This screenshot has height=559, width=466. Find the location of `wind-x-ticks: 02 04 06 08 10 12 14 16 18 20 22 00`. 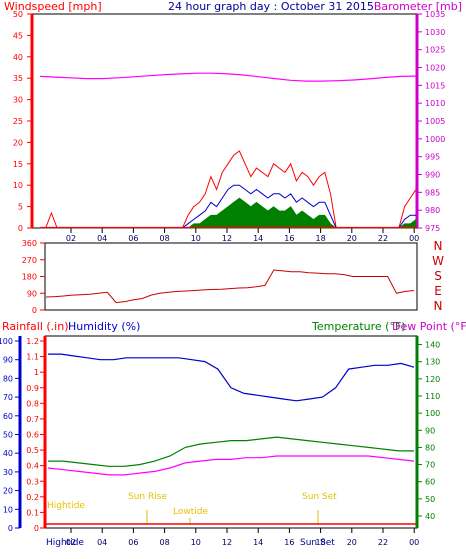

wind-x-ticks: 02 04 06 08 10 12 14 16 18 20 22 00 is located at coordinates (242, 235).